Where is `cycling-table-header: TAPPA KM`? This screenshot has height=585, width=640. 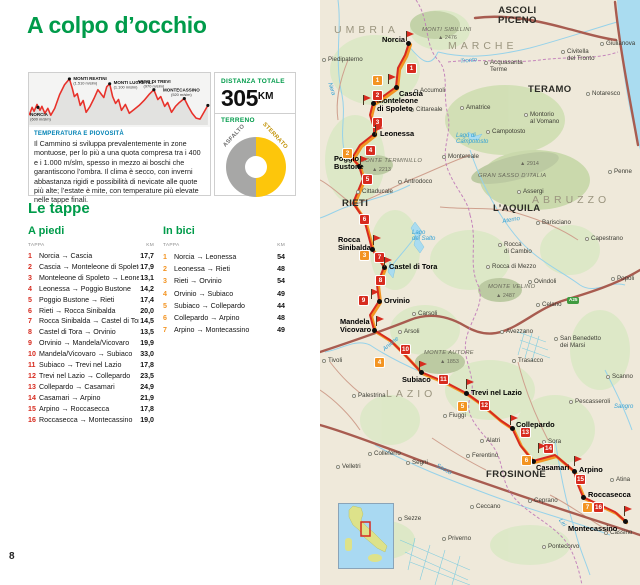
cycling-table-header: TAPPA KM is located at coordinates (224, 245).